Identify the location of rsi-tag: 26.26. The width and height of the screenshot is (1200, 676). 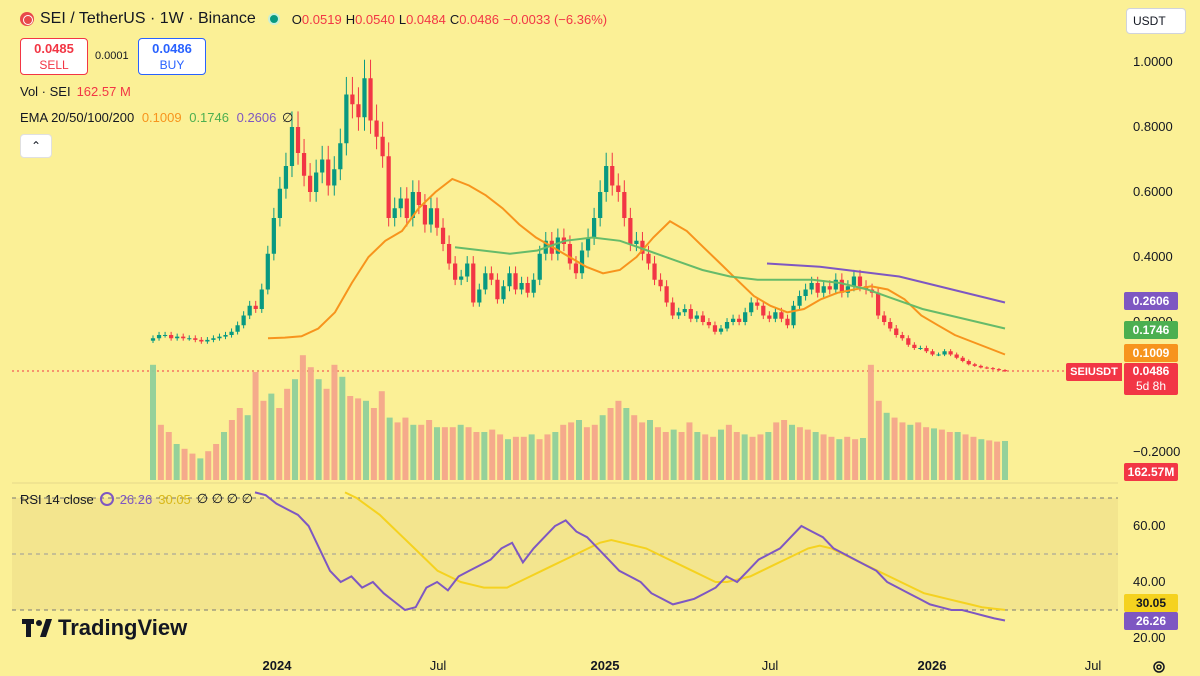
(1151, 621).